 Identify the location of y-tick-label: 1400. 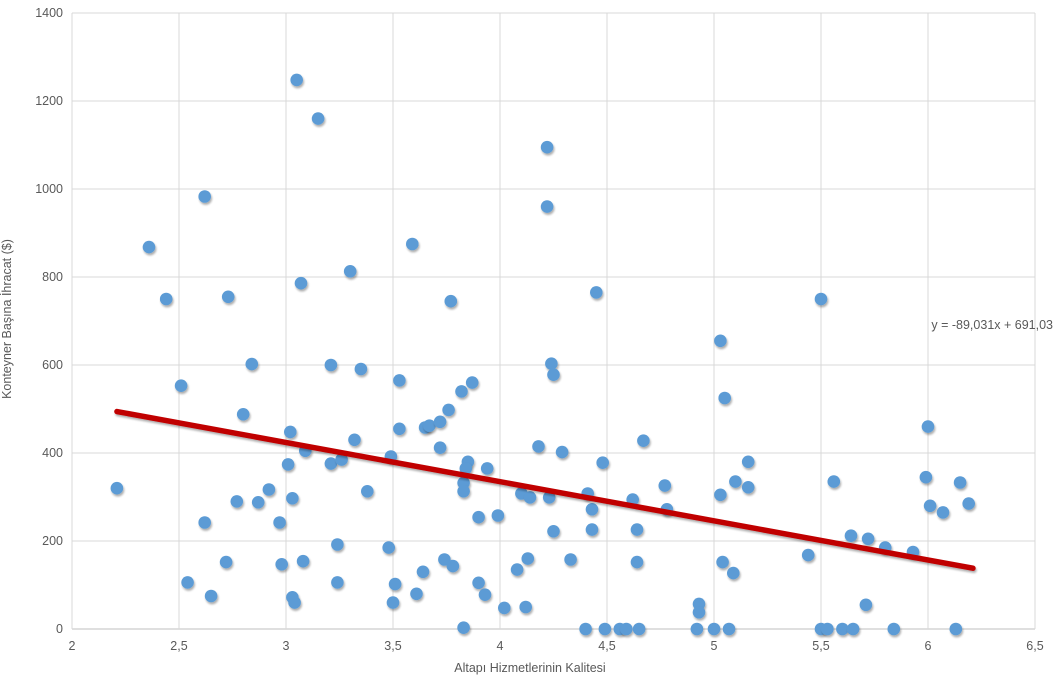
(49, 13).